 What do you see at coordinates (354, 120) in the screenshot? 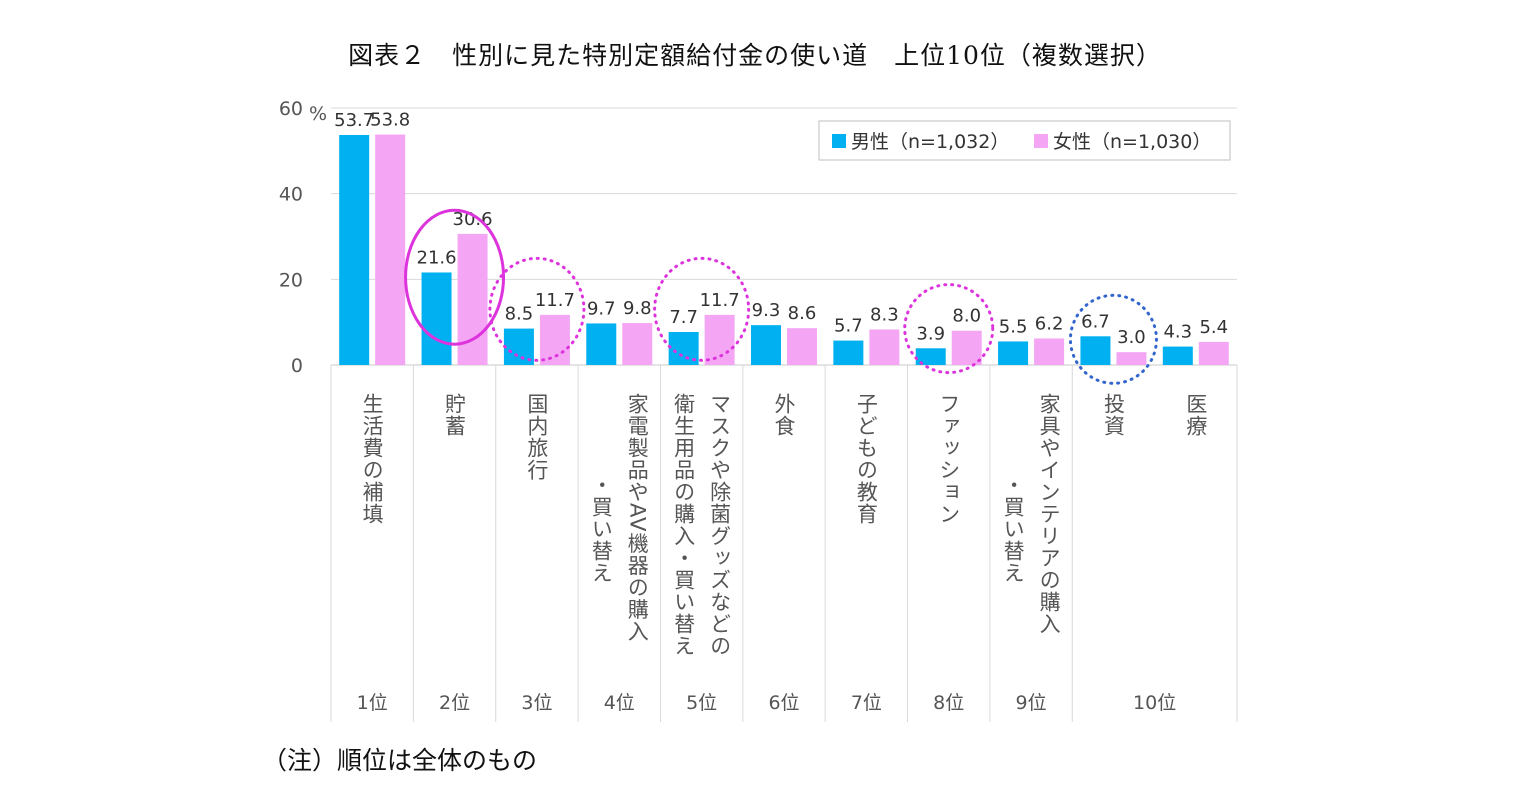
I see `data-label: 53.7` at bounding box center [354, 120].